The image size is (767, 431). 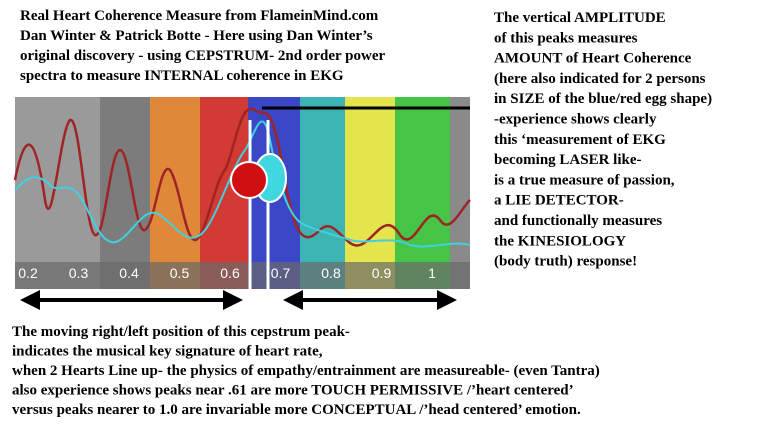 What do you see at coordinates (575, 120) in the screenshot?
I see `note-line: -experience shows clearly` at bounding box center [575, 120].